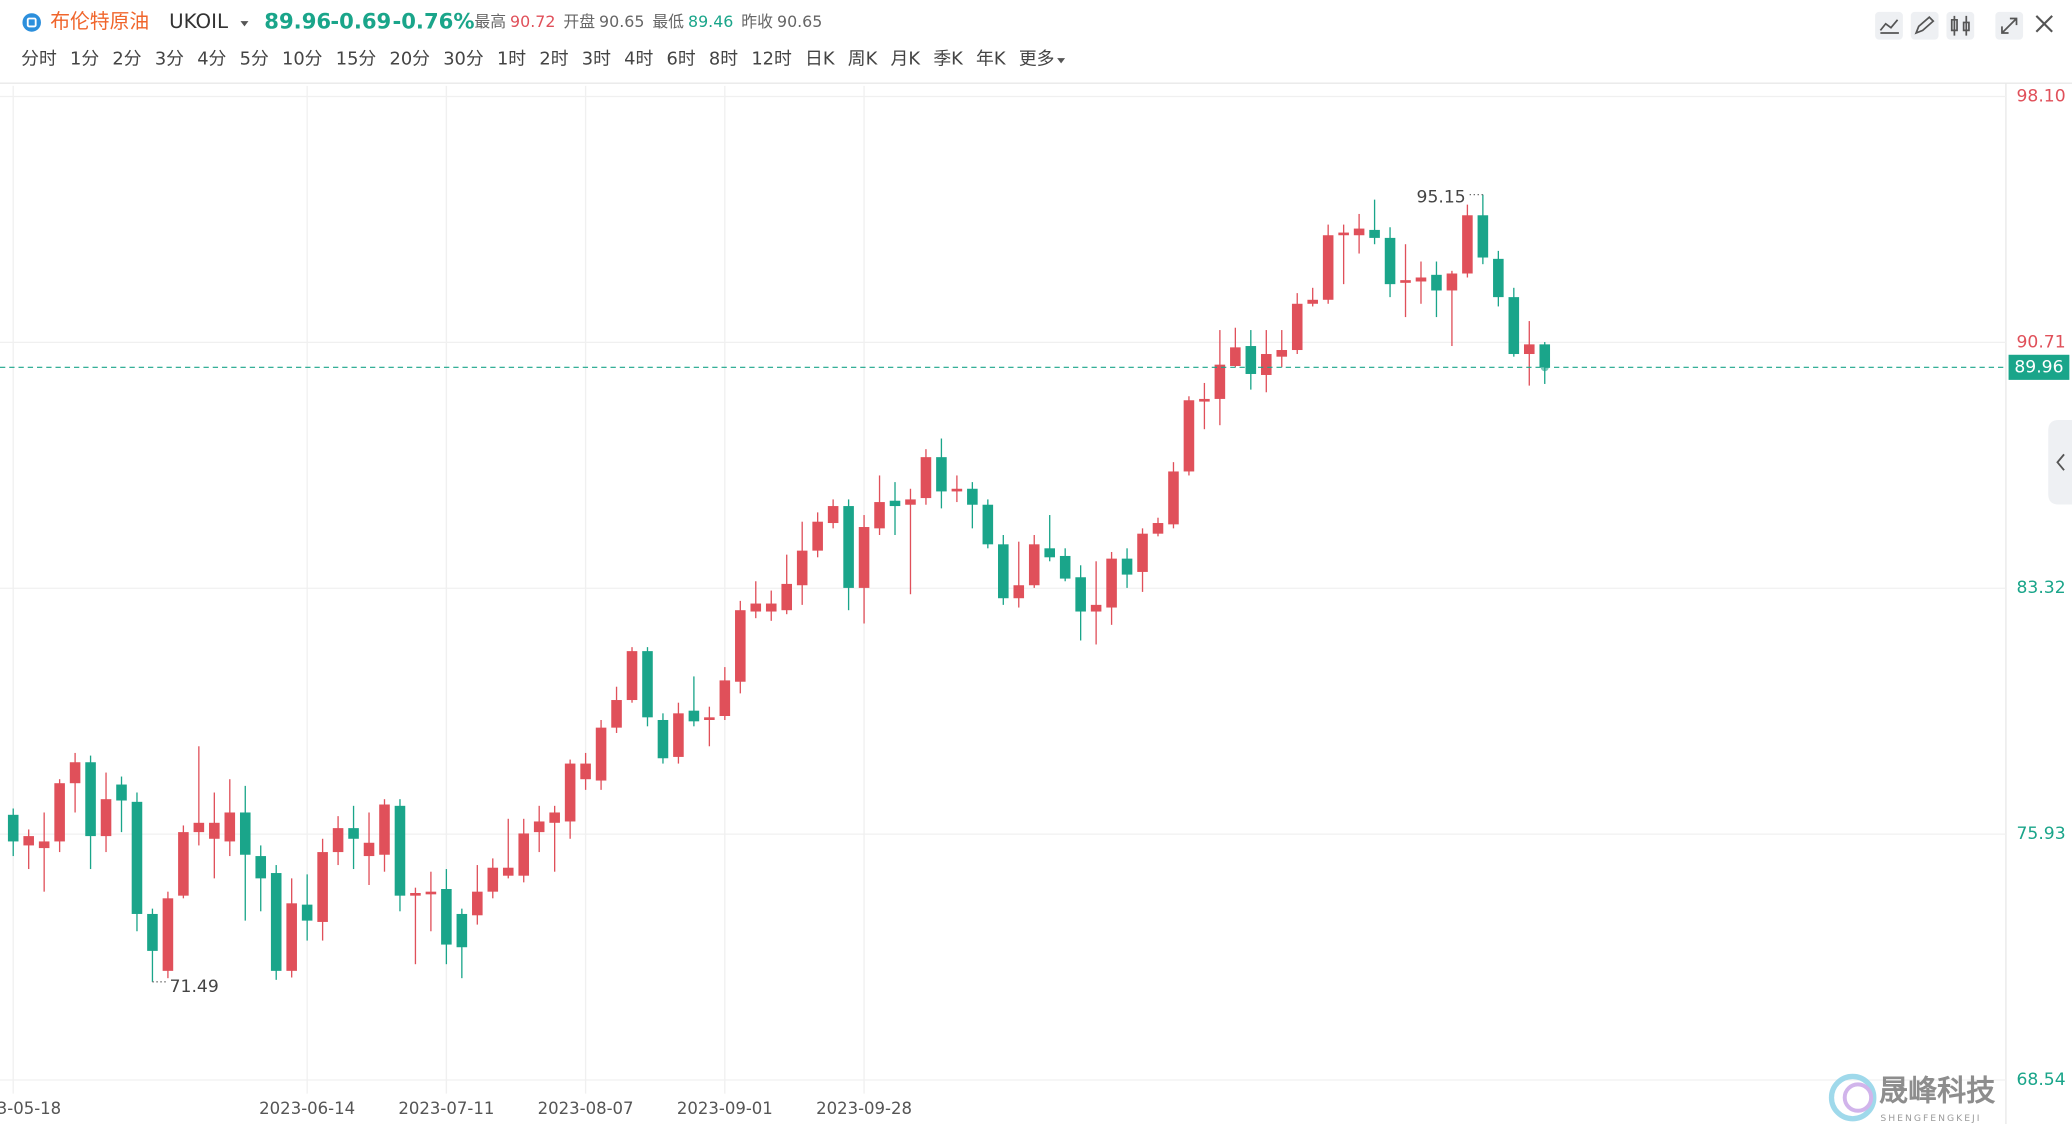 This screenshot has width=2072, height=1124. What do you see at coordinates (244, 24) in the screenshot?
I see `symbol-dropdown-arrow` at bounding box center [244, 24].